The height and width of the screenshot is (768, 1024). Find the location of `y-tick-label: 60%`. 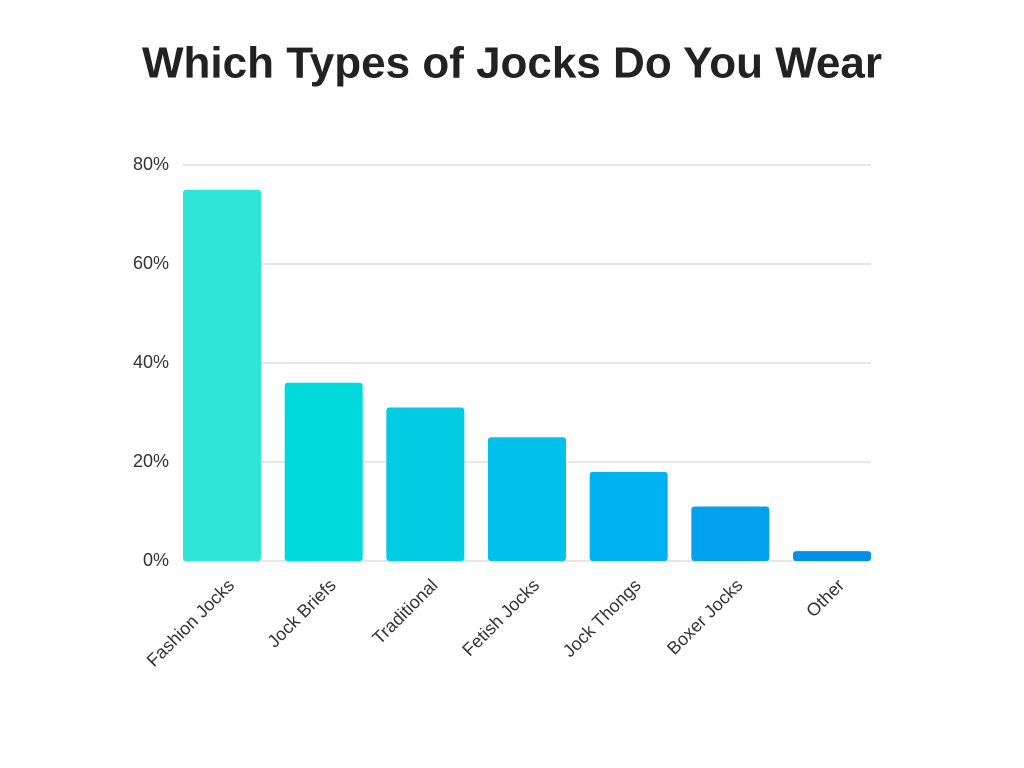

y-tick-label: 60% is located at coordinates (151, 263).